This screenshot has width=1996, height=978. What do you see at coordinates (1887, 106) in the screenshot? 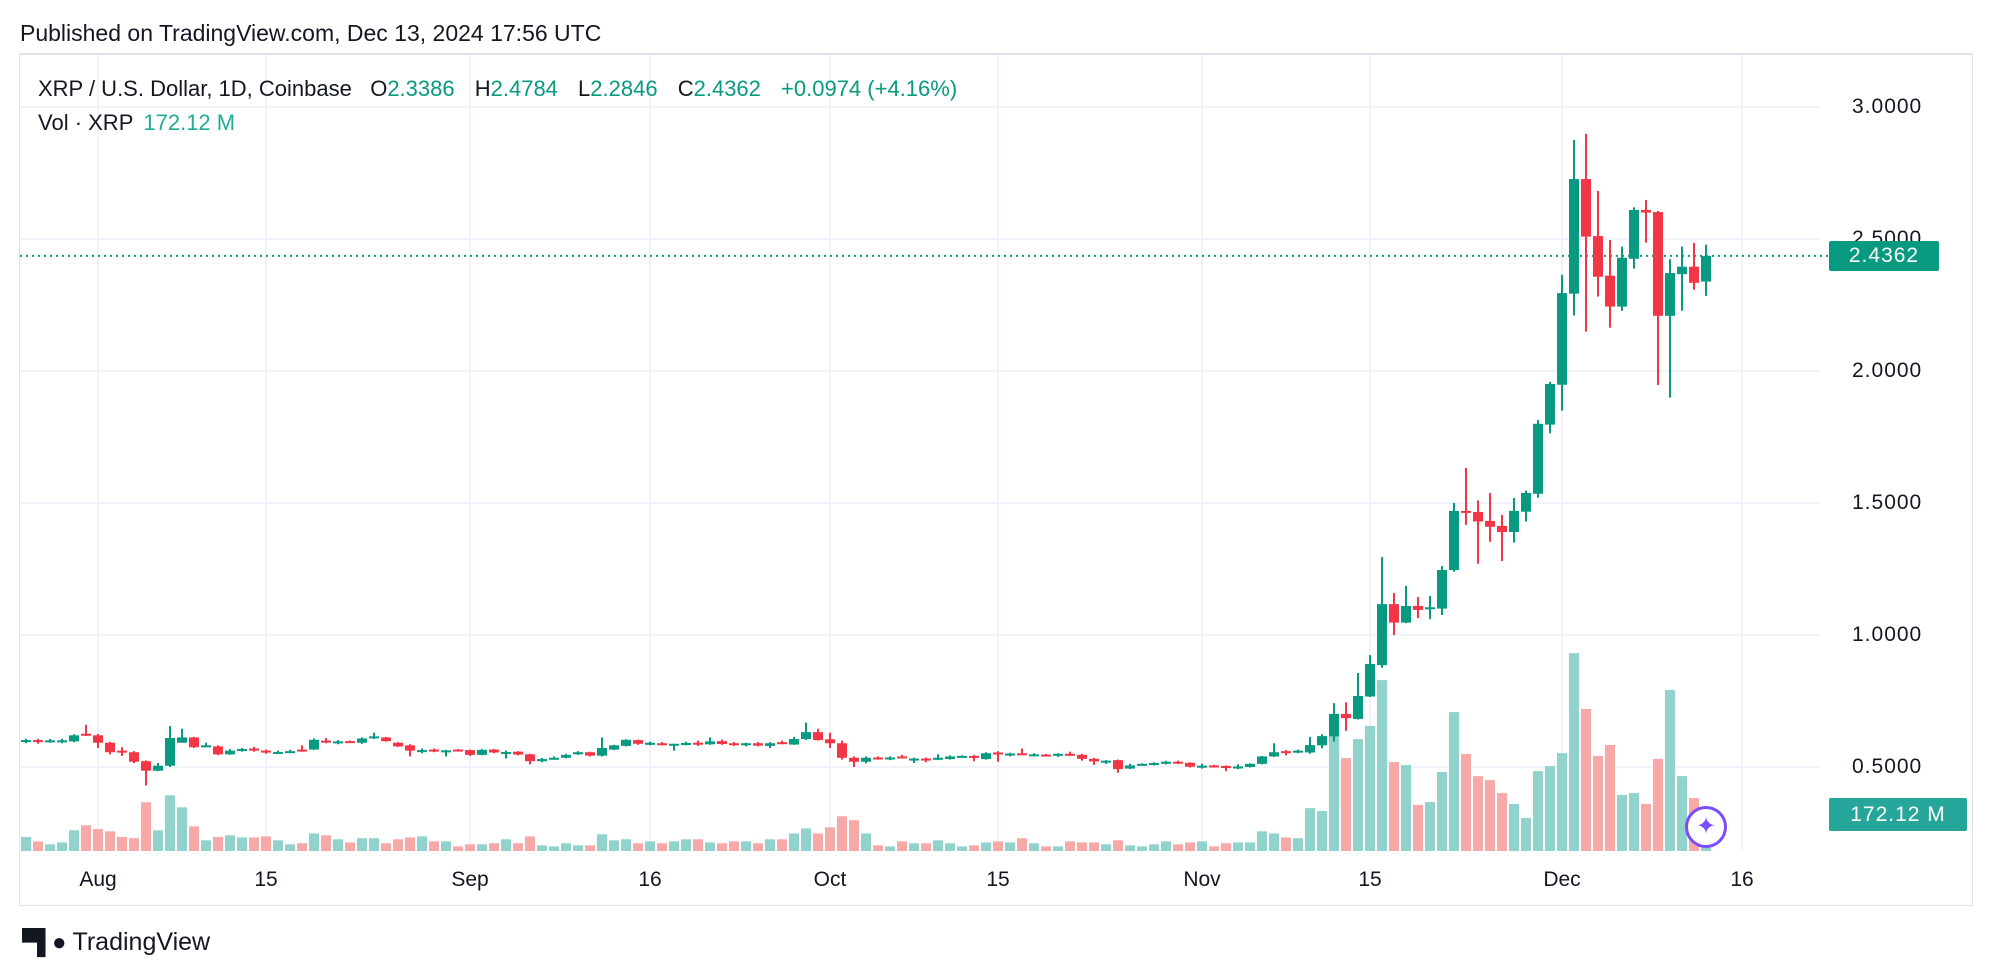
I see `price-axis-label: 3.0000` at bounding box center [1887, 106].